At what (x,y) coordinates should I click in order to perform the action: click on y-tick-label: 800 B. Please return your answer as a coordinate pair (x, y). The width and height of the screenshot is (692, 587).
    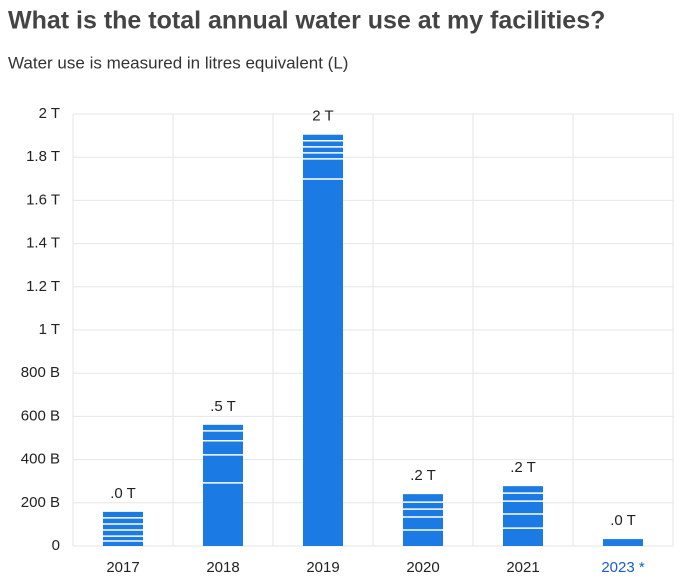
    Looking at the image, I should click on (40, 372).